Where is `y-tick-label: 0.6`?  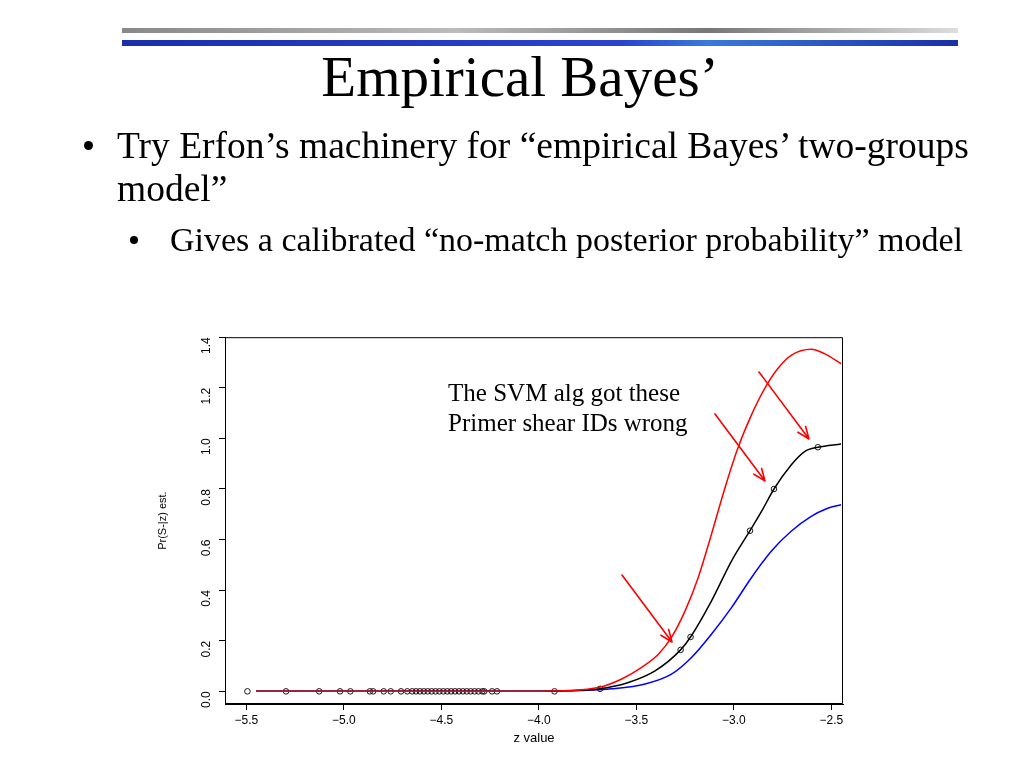 y-tick-label: 0.6 is located at coordinates (206, 548).